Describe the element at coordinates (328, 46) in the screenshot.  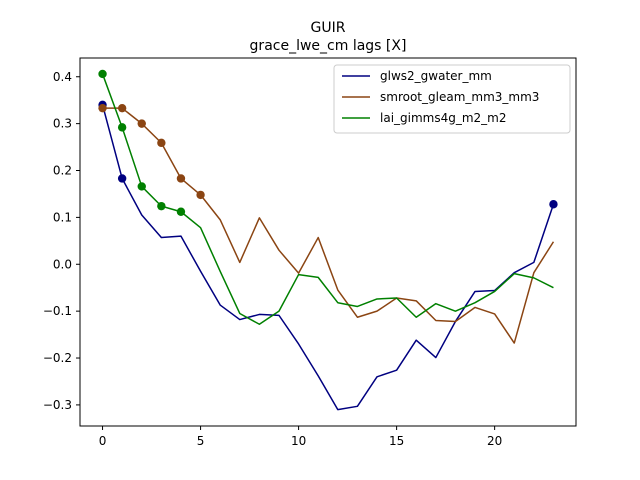
I see `chart-subtitle: grace_lwe_cm lags [X]` at that location.